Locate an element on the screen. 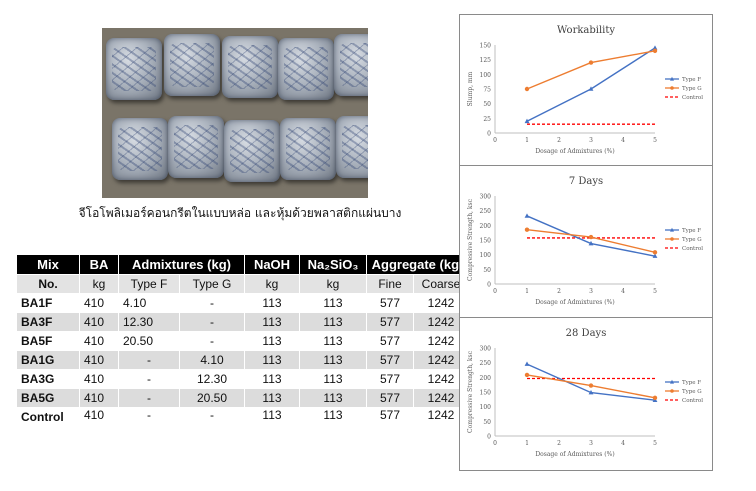  y-tick-label: 300 is located at coordinates (486, 349).